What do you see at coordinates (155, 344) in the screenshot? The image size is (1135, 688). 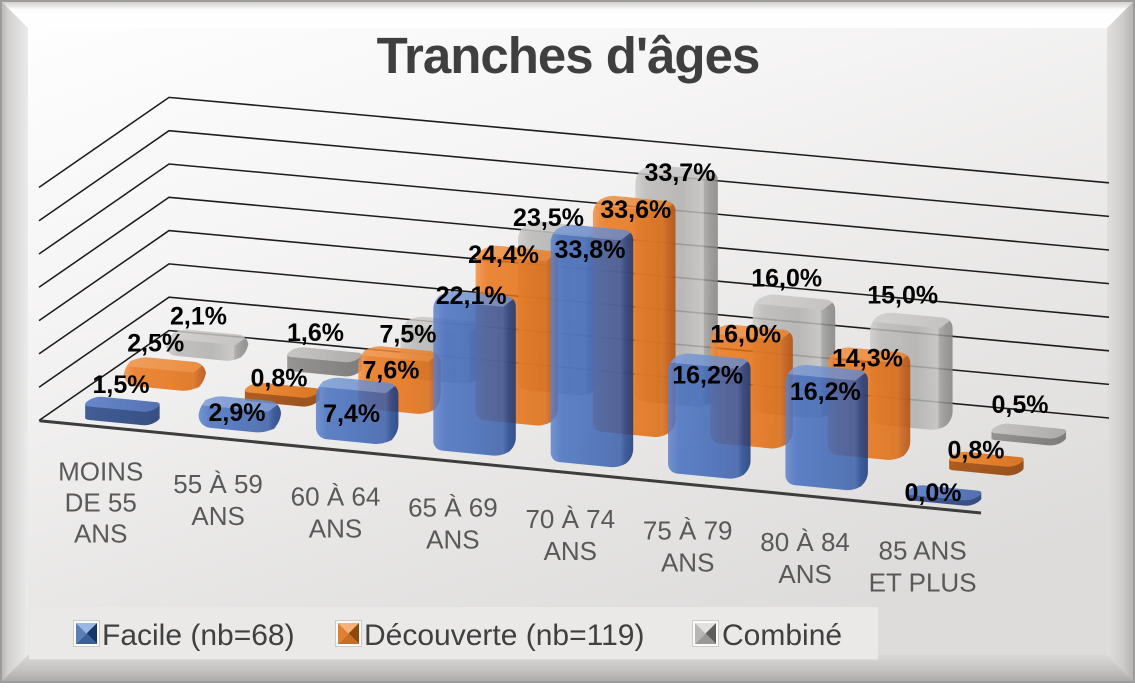 I see `svg-text: 2,5%` at bounding box center [155, 344].